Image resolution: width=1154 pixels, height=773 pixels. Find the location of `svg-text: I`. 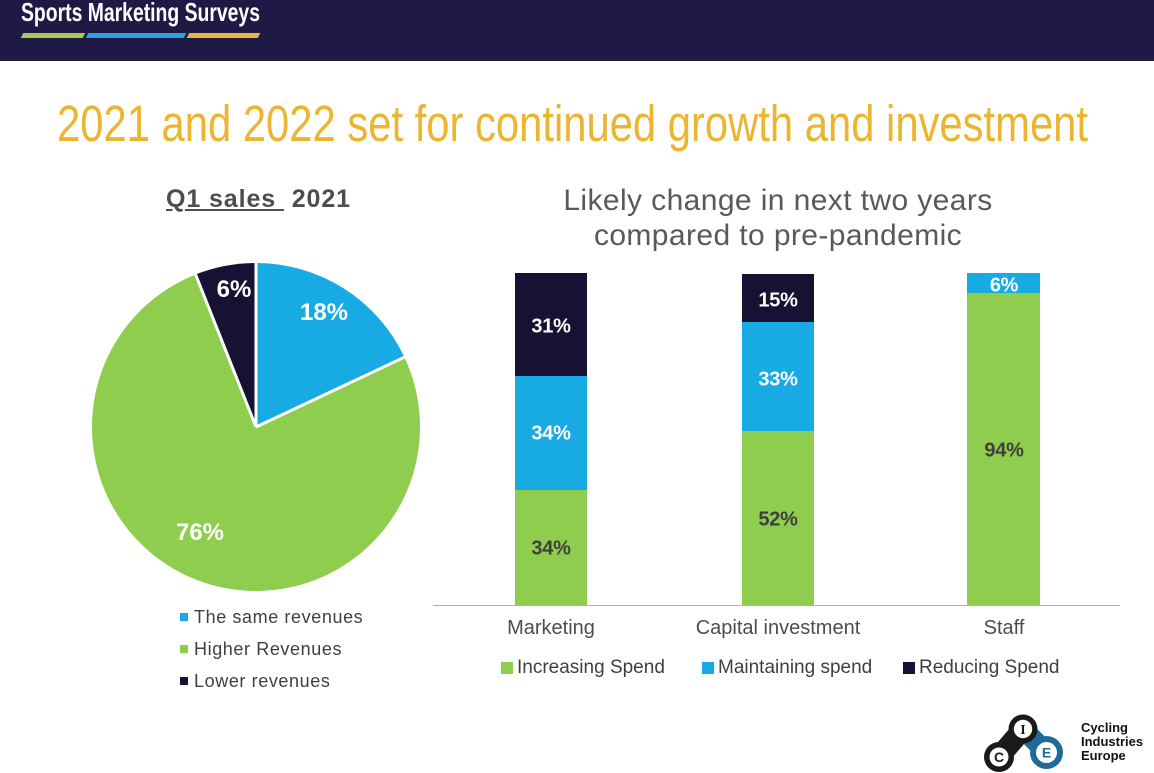

svg-text: I is located at coordinates (1022, 730).